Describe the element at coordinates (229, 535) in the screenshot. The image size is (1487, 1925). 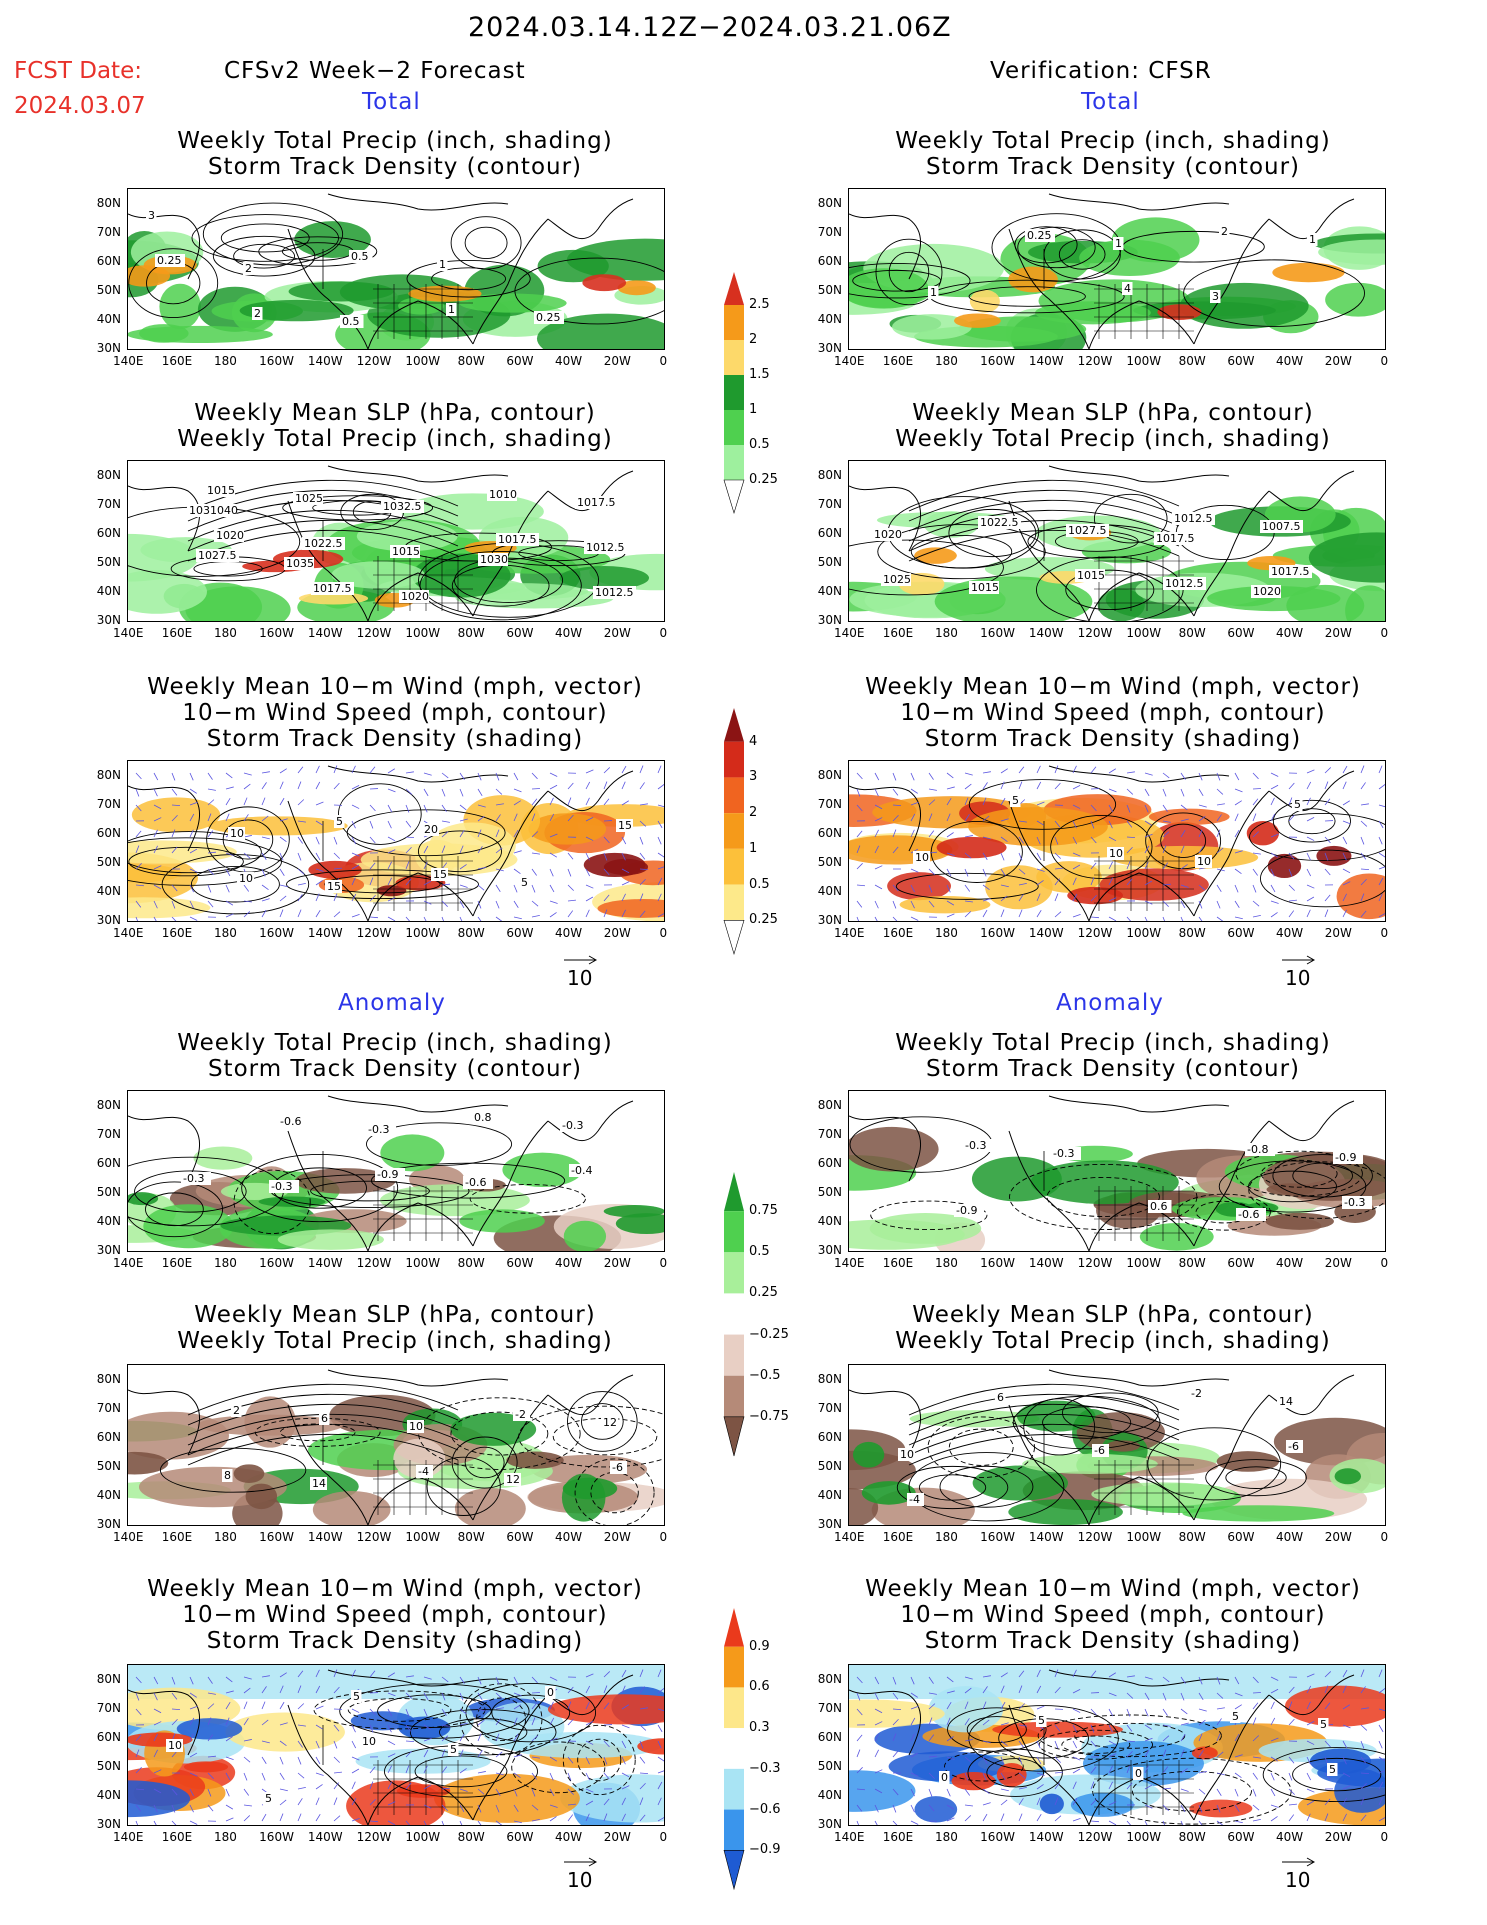
I see `contour-label: 1020` at that location.